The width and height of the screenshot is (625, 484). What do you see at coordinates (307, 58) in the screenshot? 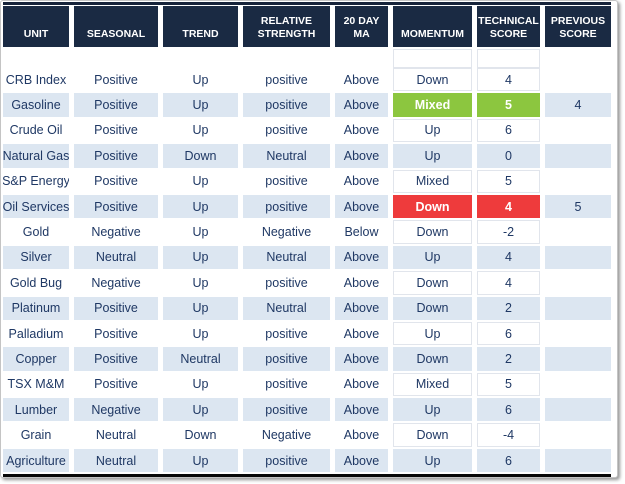
I see `spacer-row` at bounding box center [307, 58].